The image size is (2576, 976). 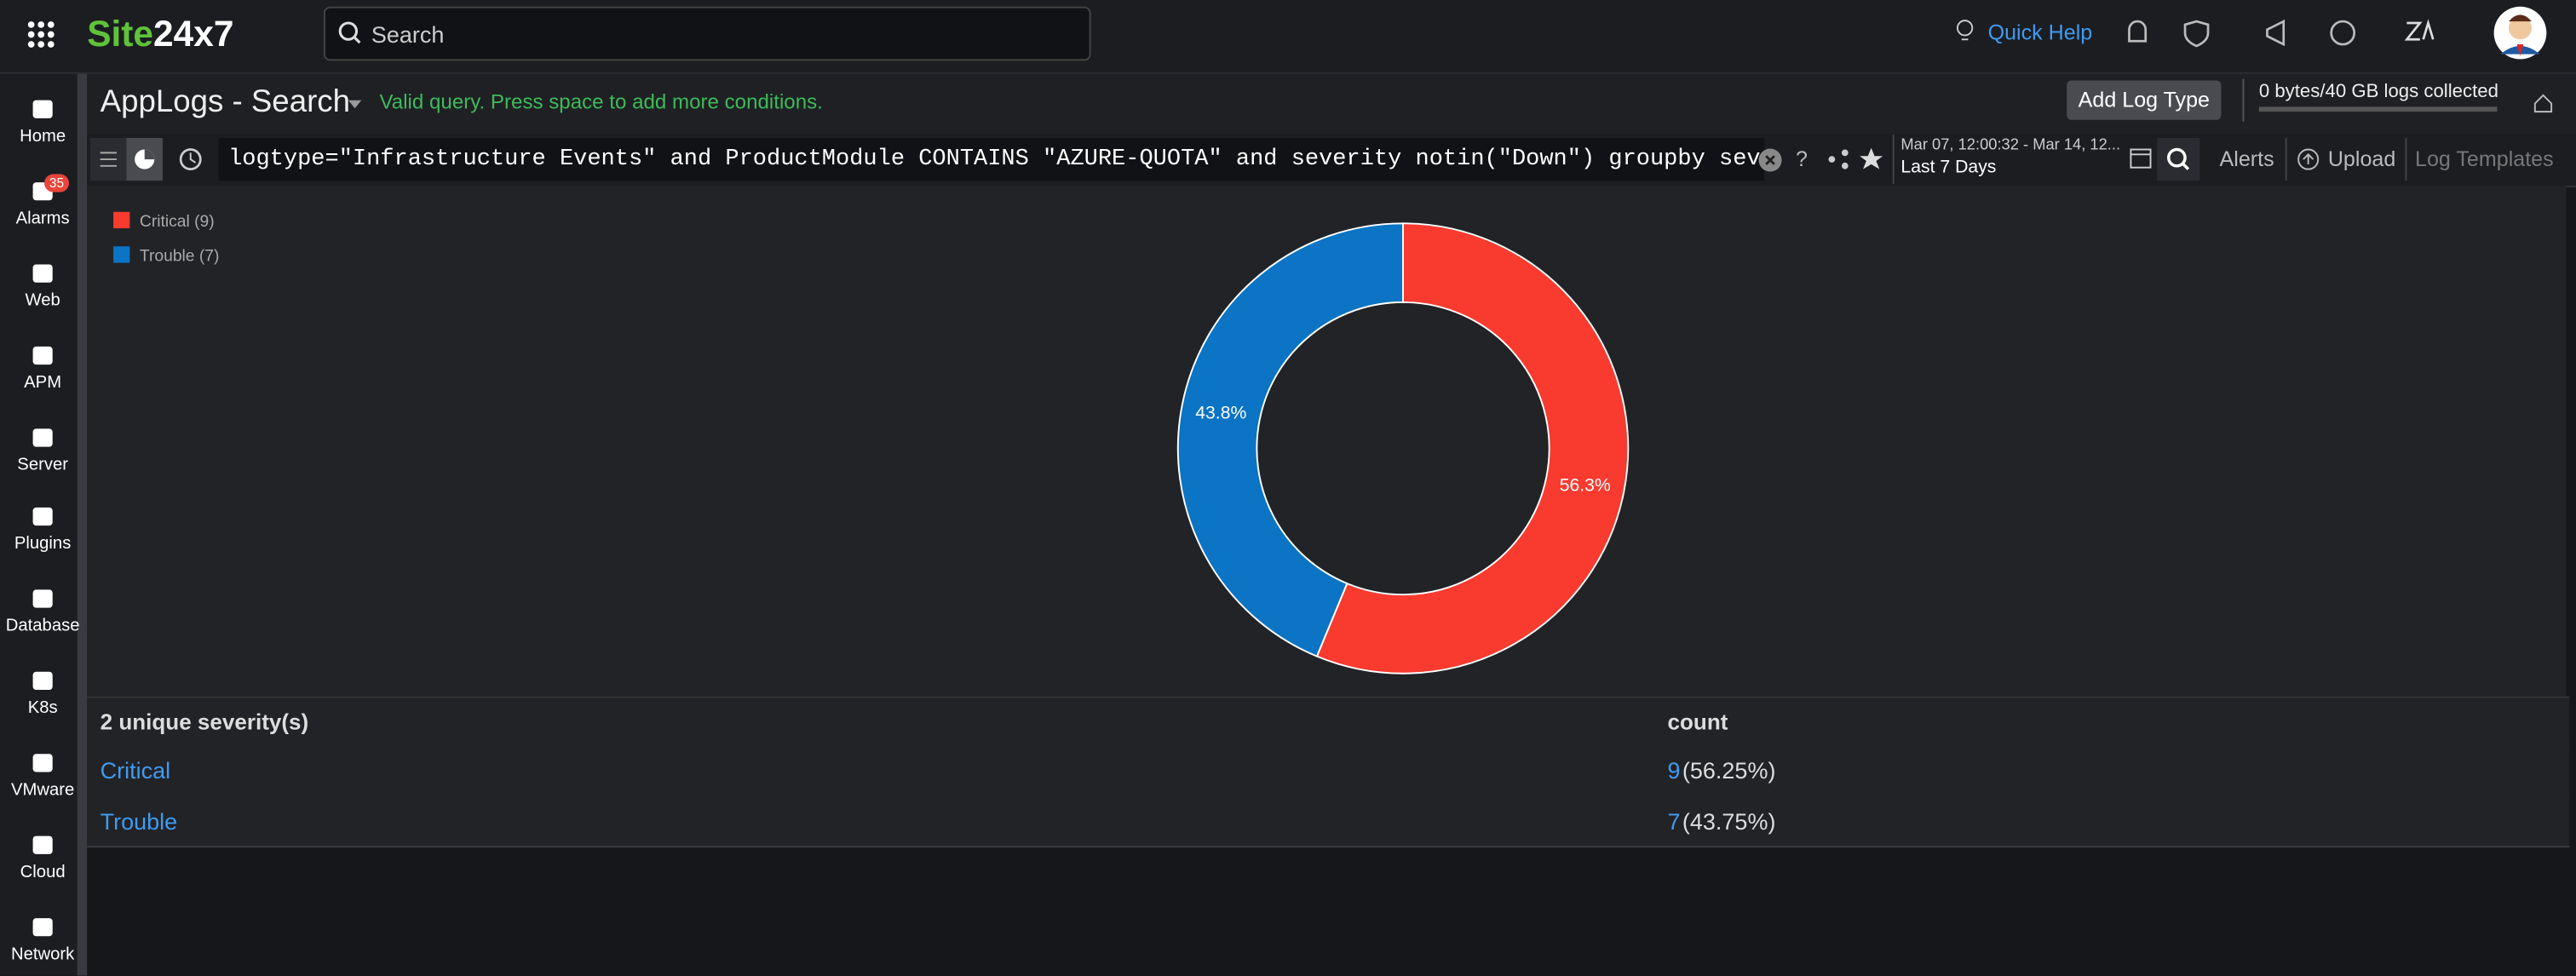 I want to click on home-pin-icon, so click(x=2544, y=103).